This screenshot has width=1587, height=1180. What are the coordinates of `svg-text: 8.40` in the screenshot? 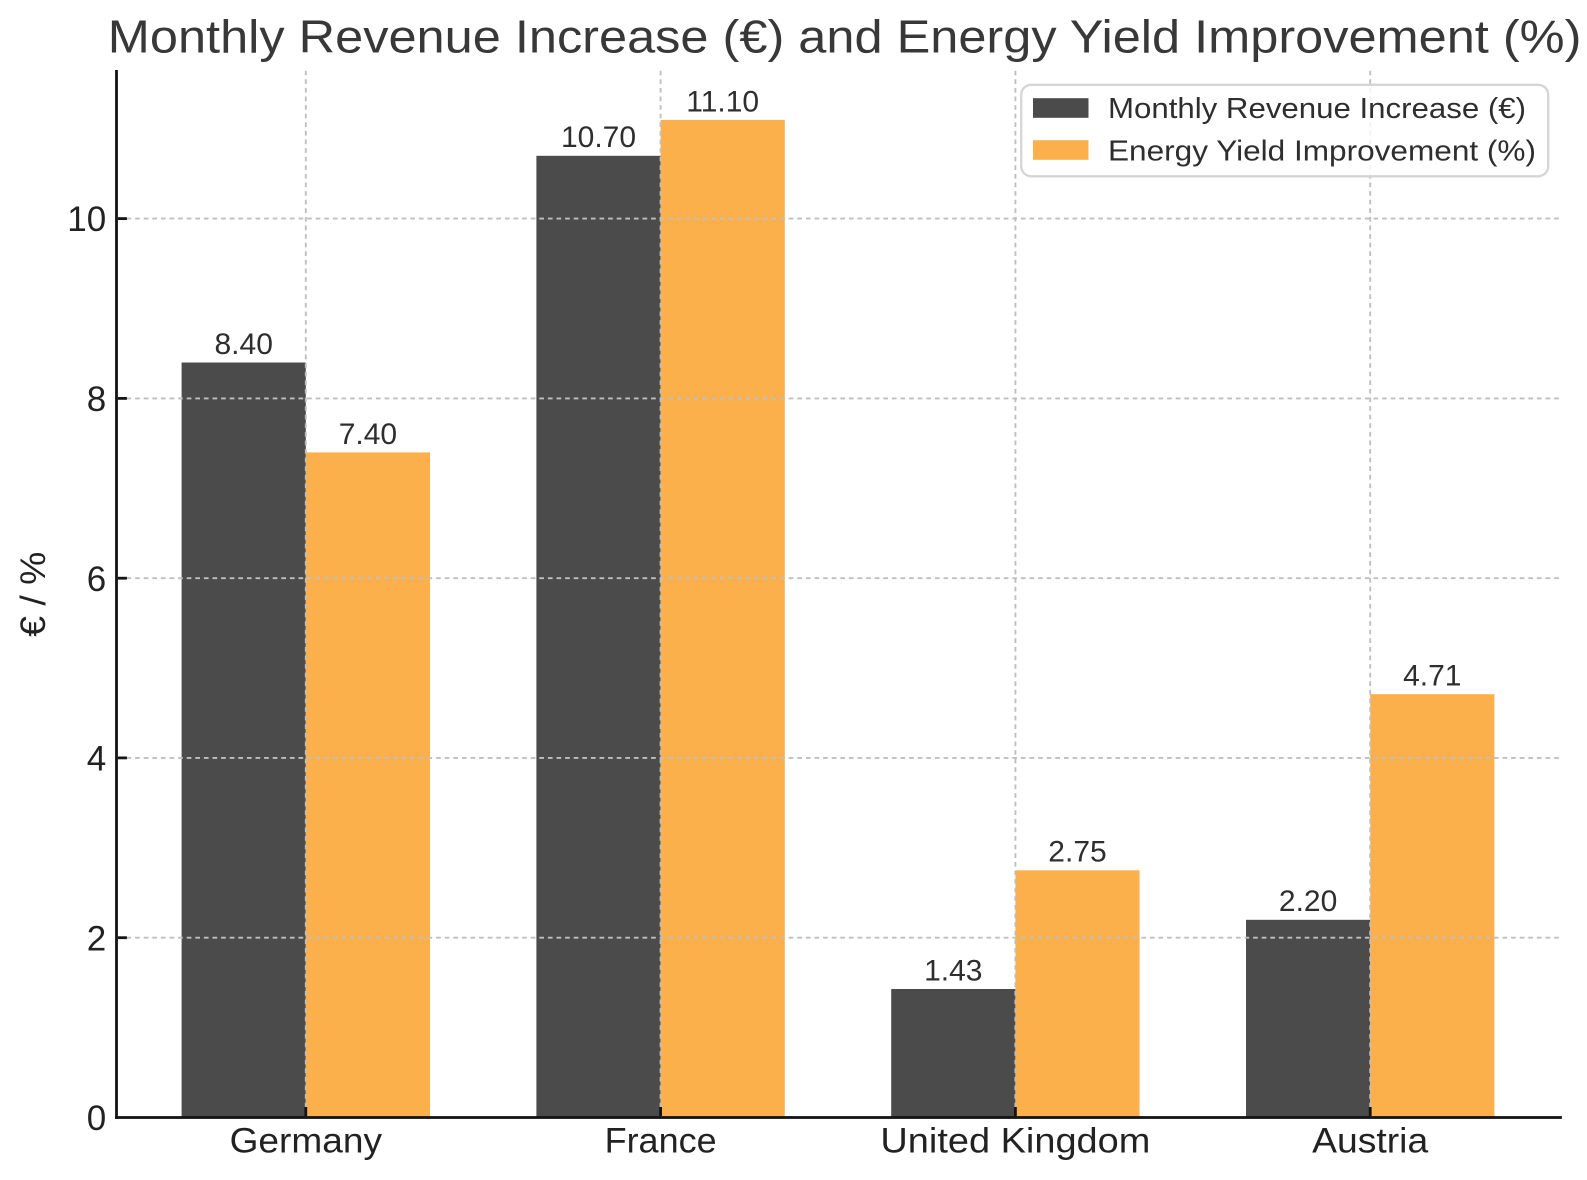 It's located at (244, 344).